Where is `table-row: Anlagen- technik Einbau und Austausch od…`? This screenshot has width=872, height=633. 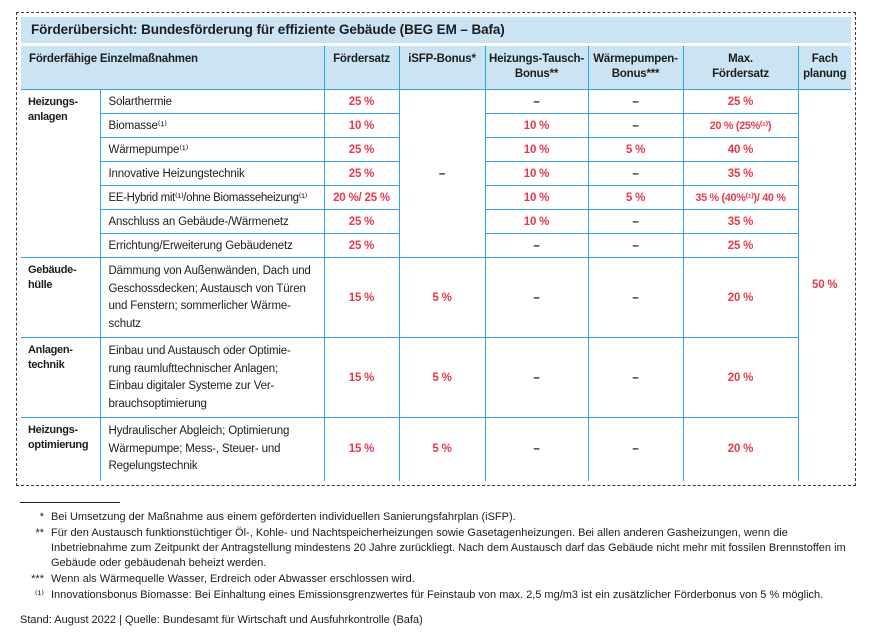
table-row: Anlagen- technik Einbau und Austausch od… is located at coordinates (435, 377).